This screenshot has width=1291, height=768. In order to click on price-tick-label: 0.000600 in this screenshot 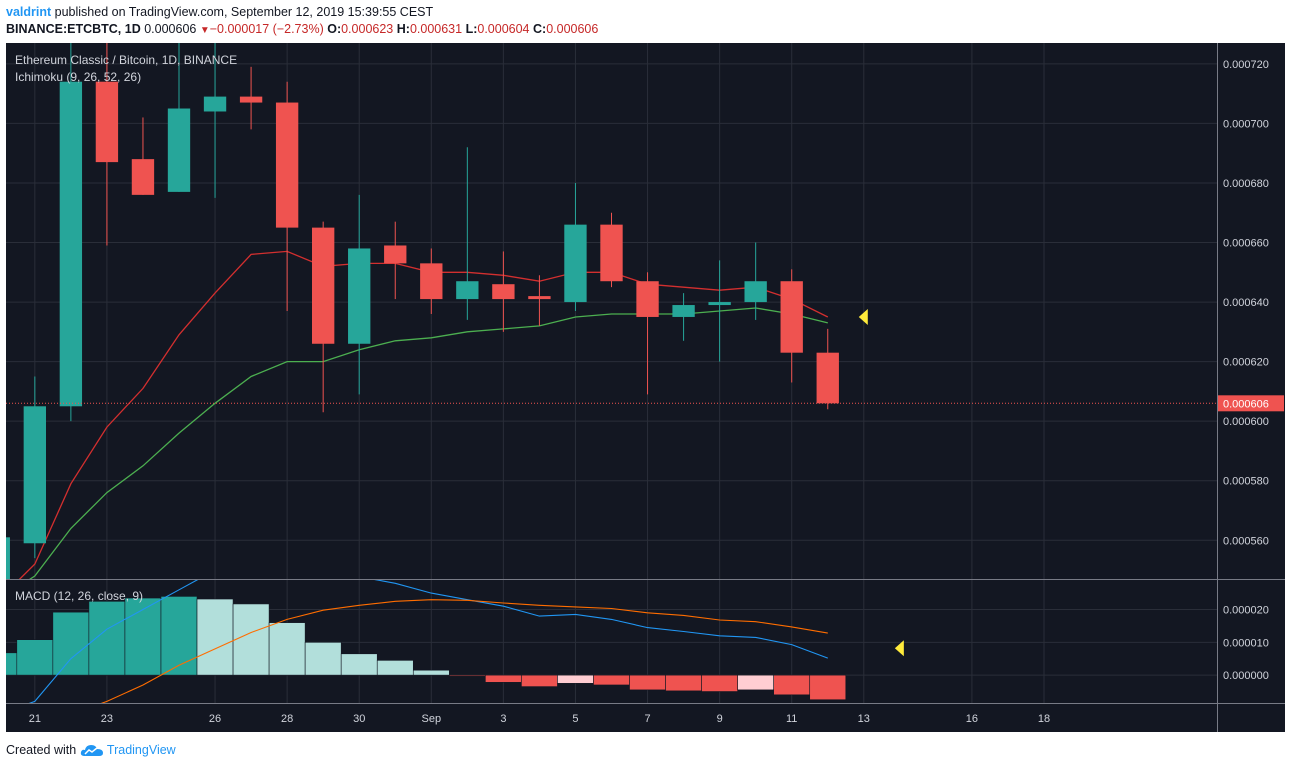, I will do `click(1246, 422)`.